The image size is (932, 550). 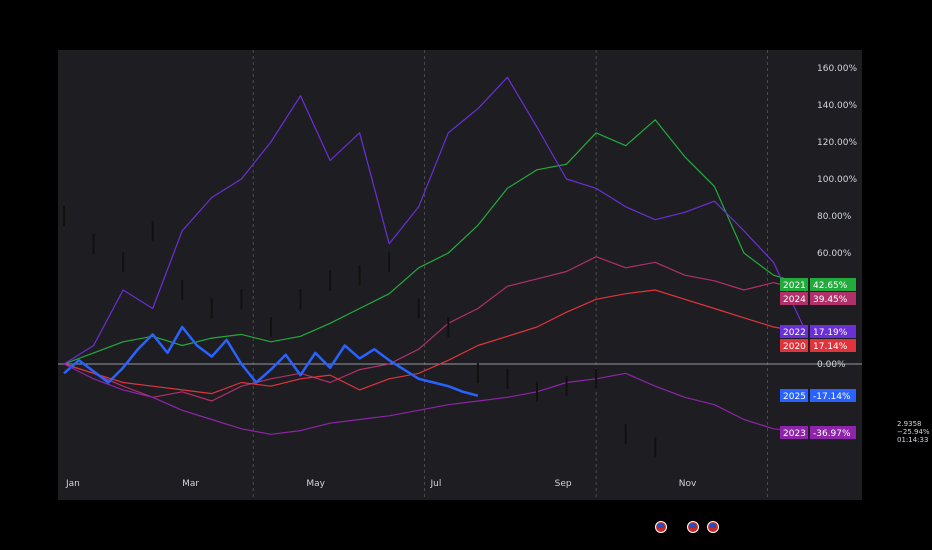 I want to click on readout-change: −25.94%, so click(x=913, y=432).